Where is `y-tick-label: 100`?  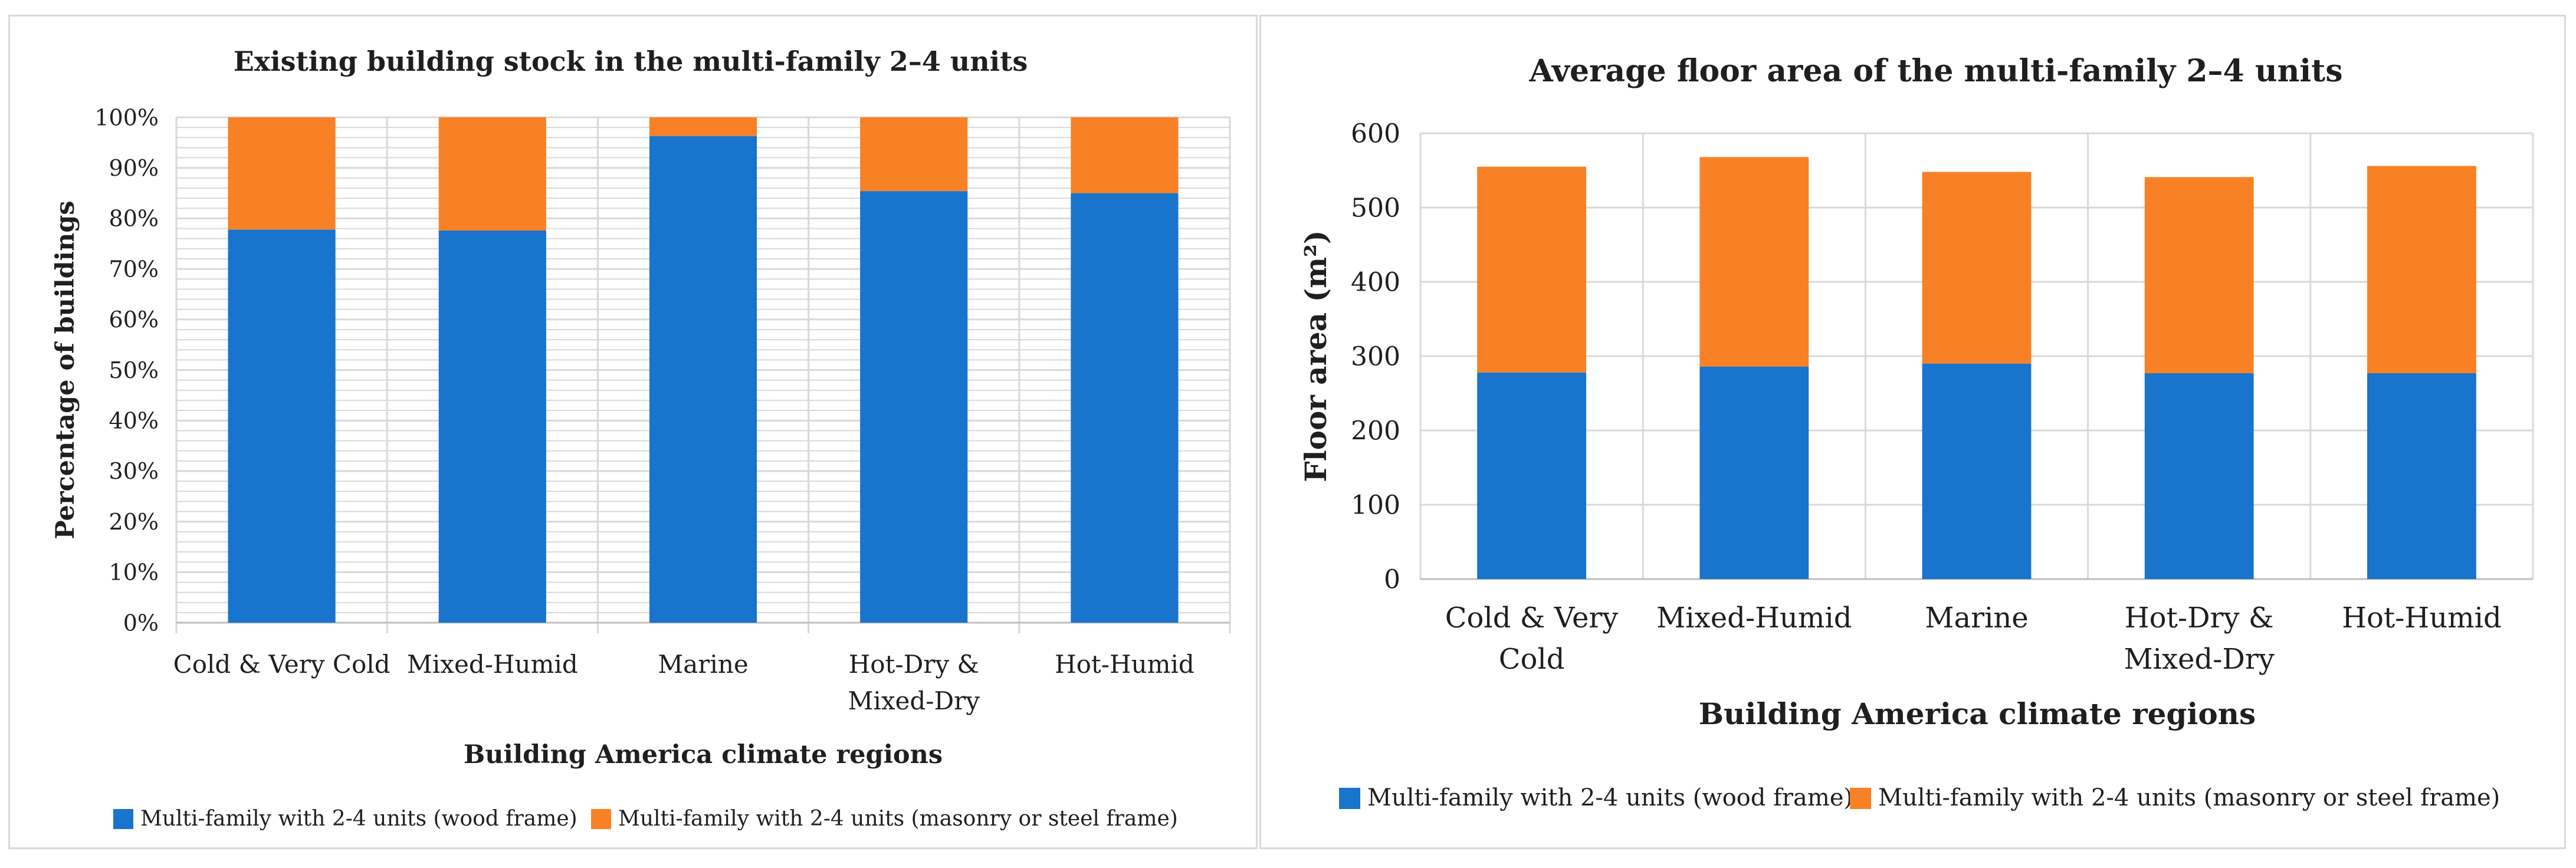 y-tick-label: 100 is located at coordinates (1375, 505).